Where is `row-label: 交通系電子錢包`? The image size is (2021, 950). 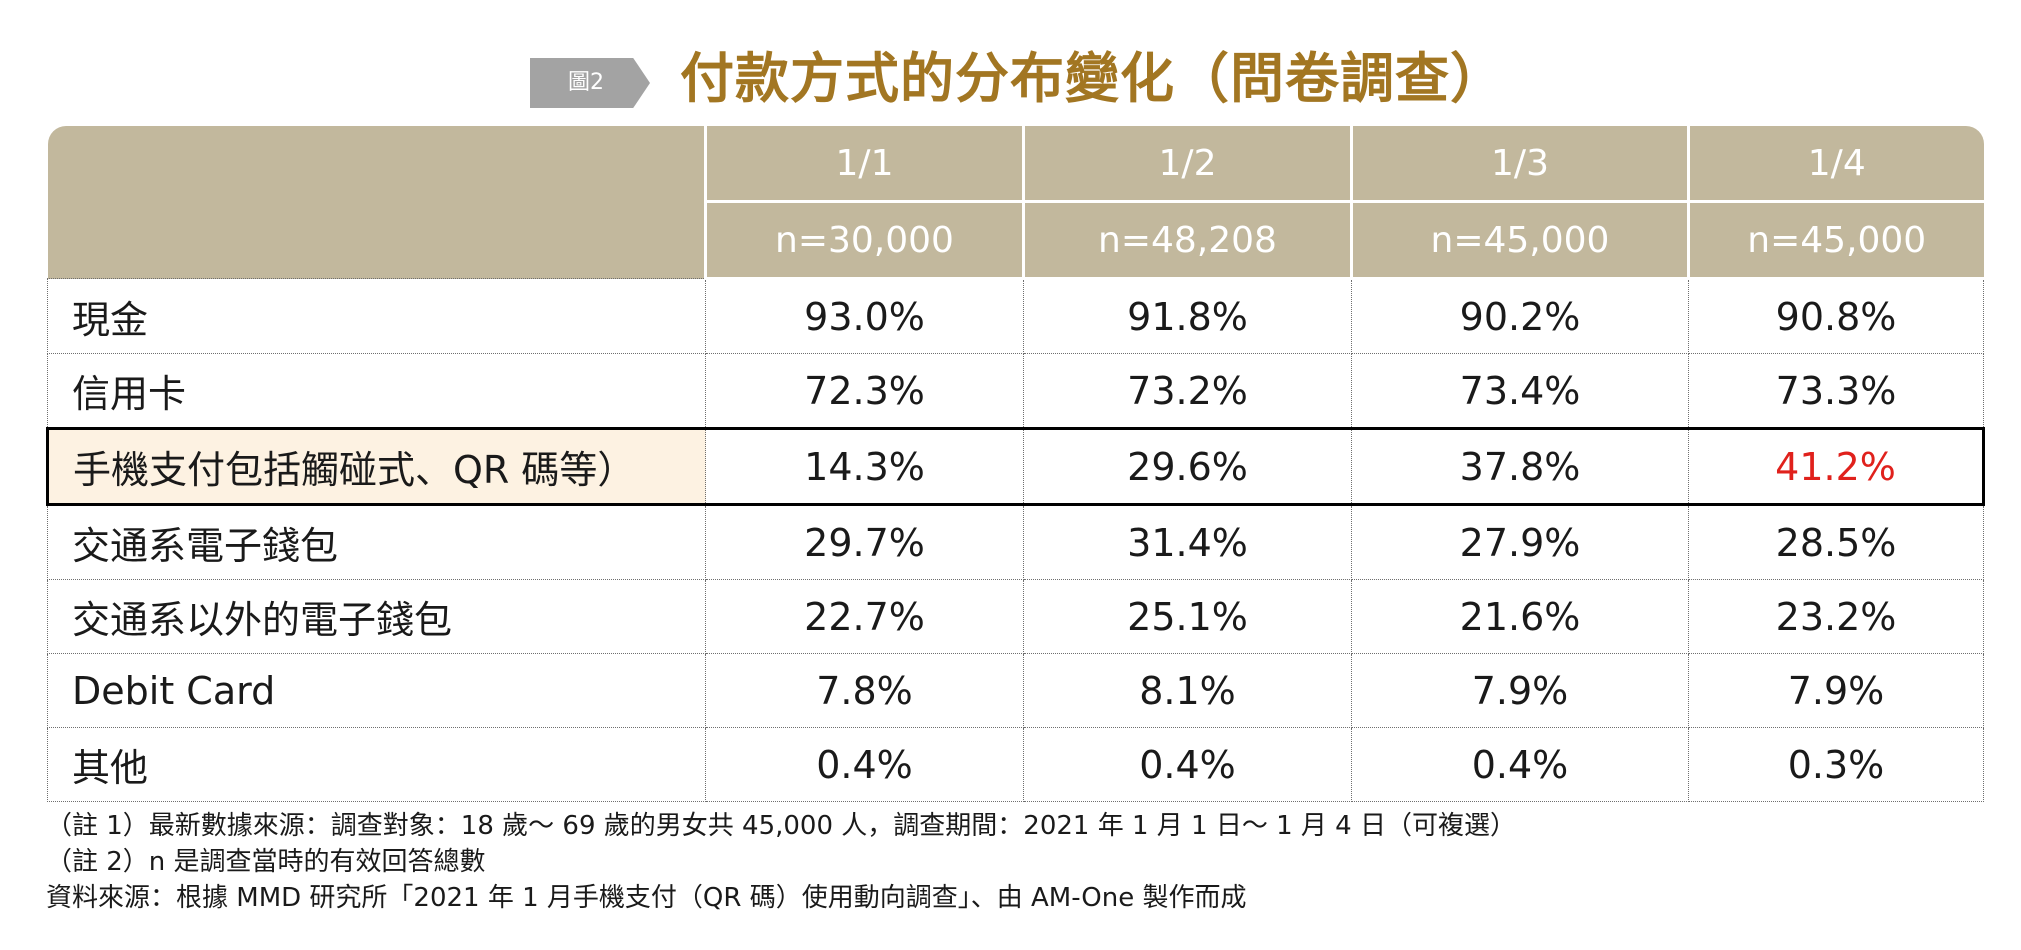
row-label: 交通系電子錢包 is located at coordinates (376, 542).